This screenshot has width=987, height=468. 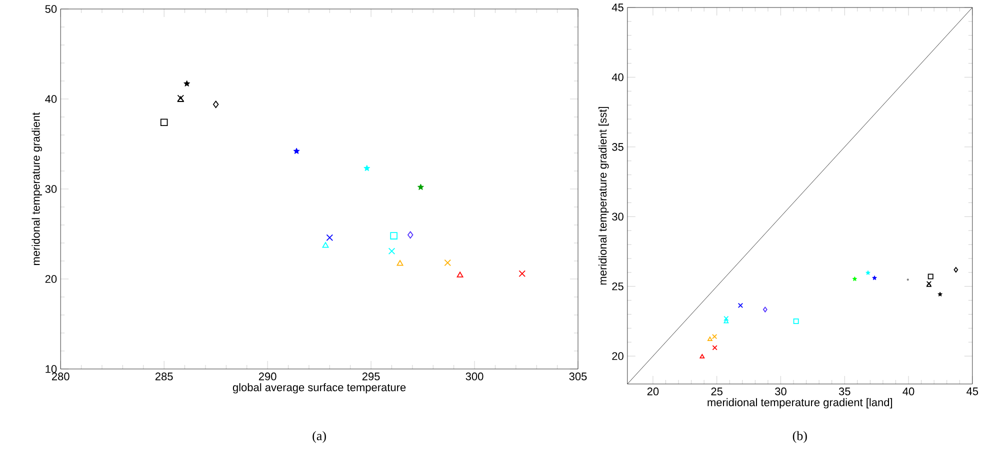 What do you see at coordinates (780, 392) in the screenshot?
I see `x-tick-label: 30` at bounding box center [780, 392].